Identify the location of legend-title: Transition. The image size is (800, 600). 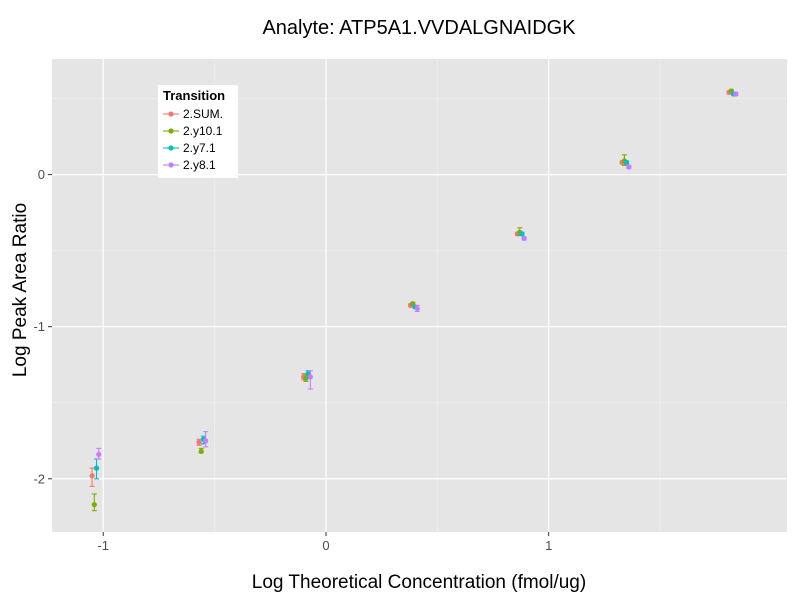
(194, 95).